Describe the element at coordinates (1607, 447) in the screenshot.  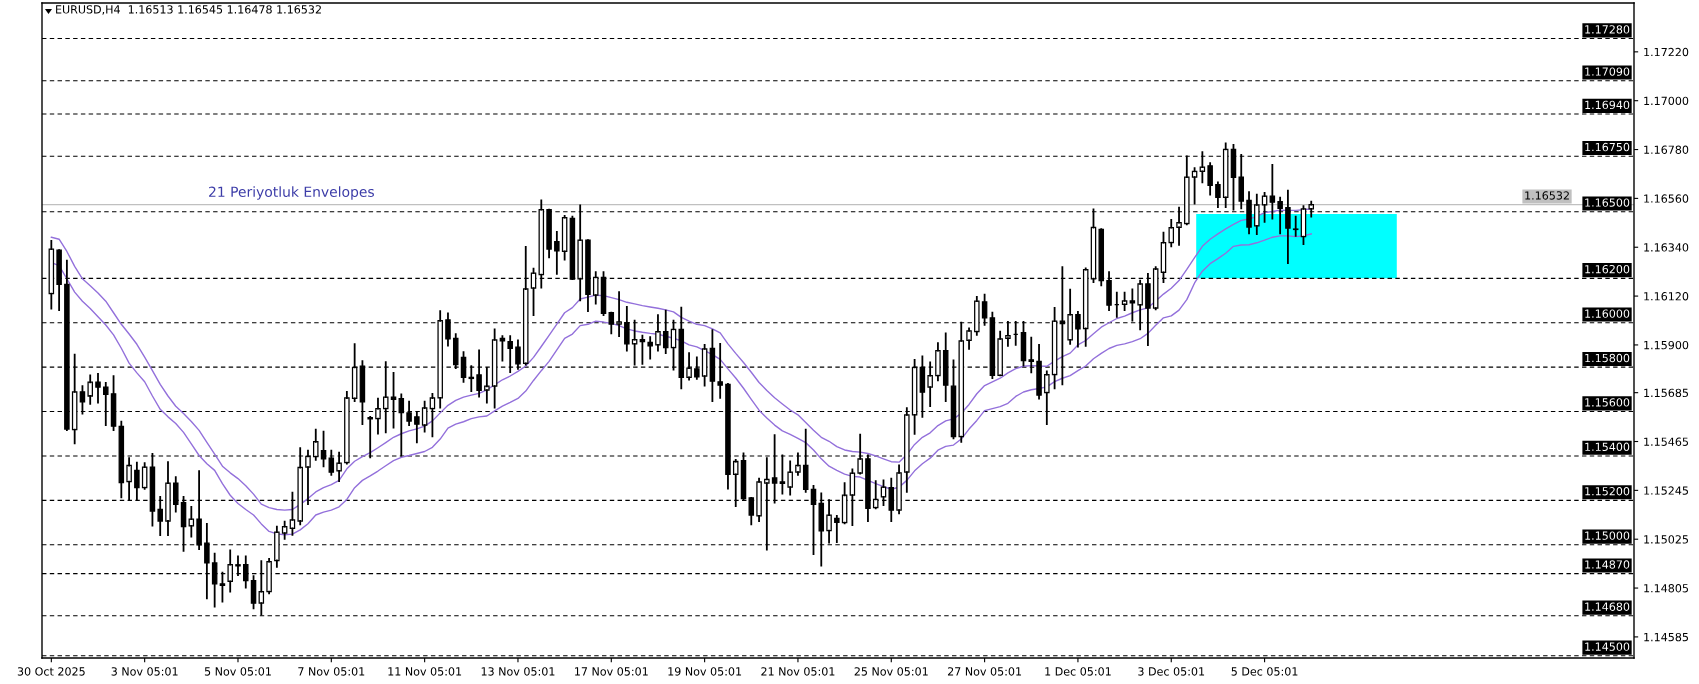
I see `ref-line-label: 1.15400` at that location.